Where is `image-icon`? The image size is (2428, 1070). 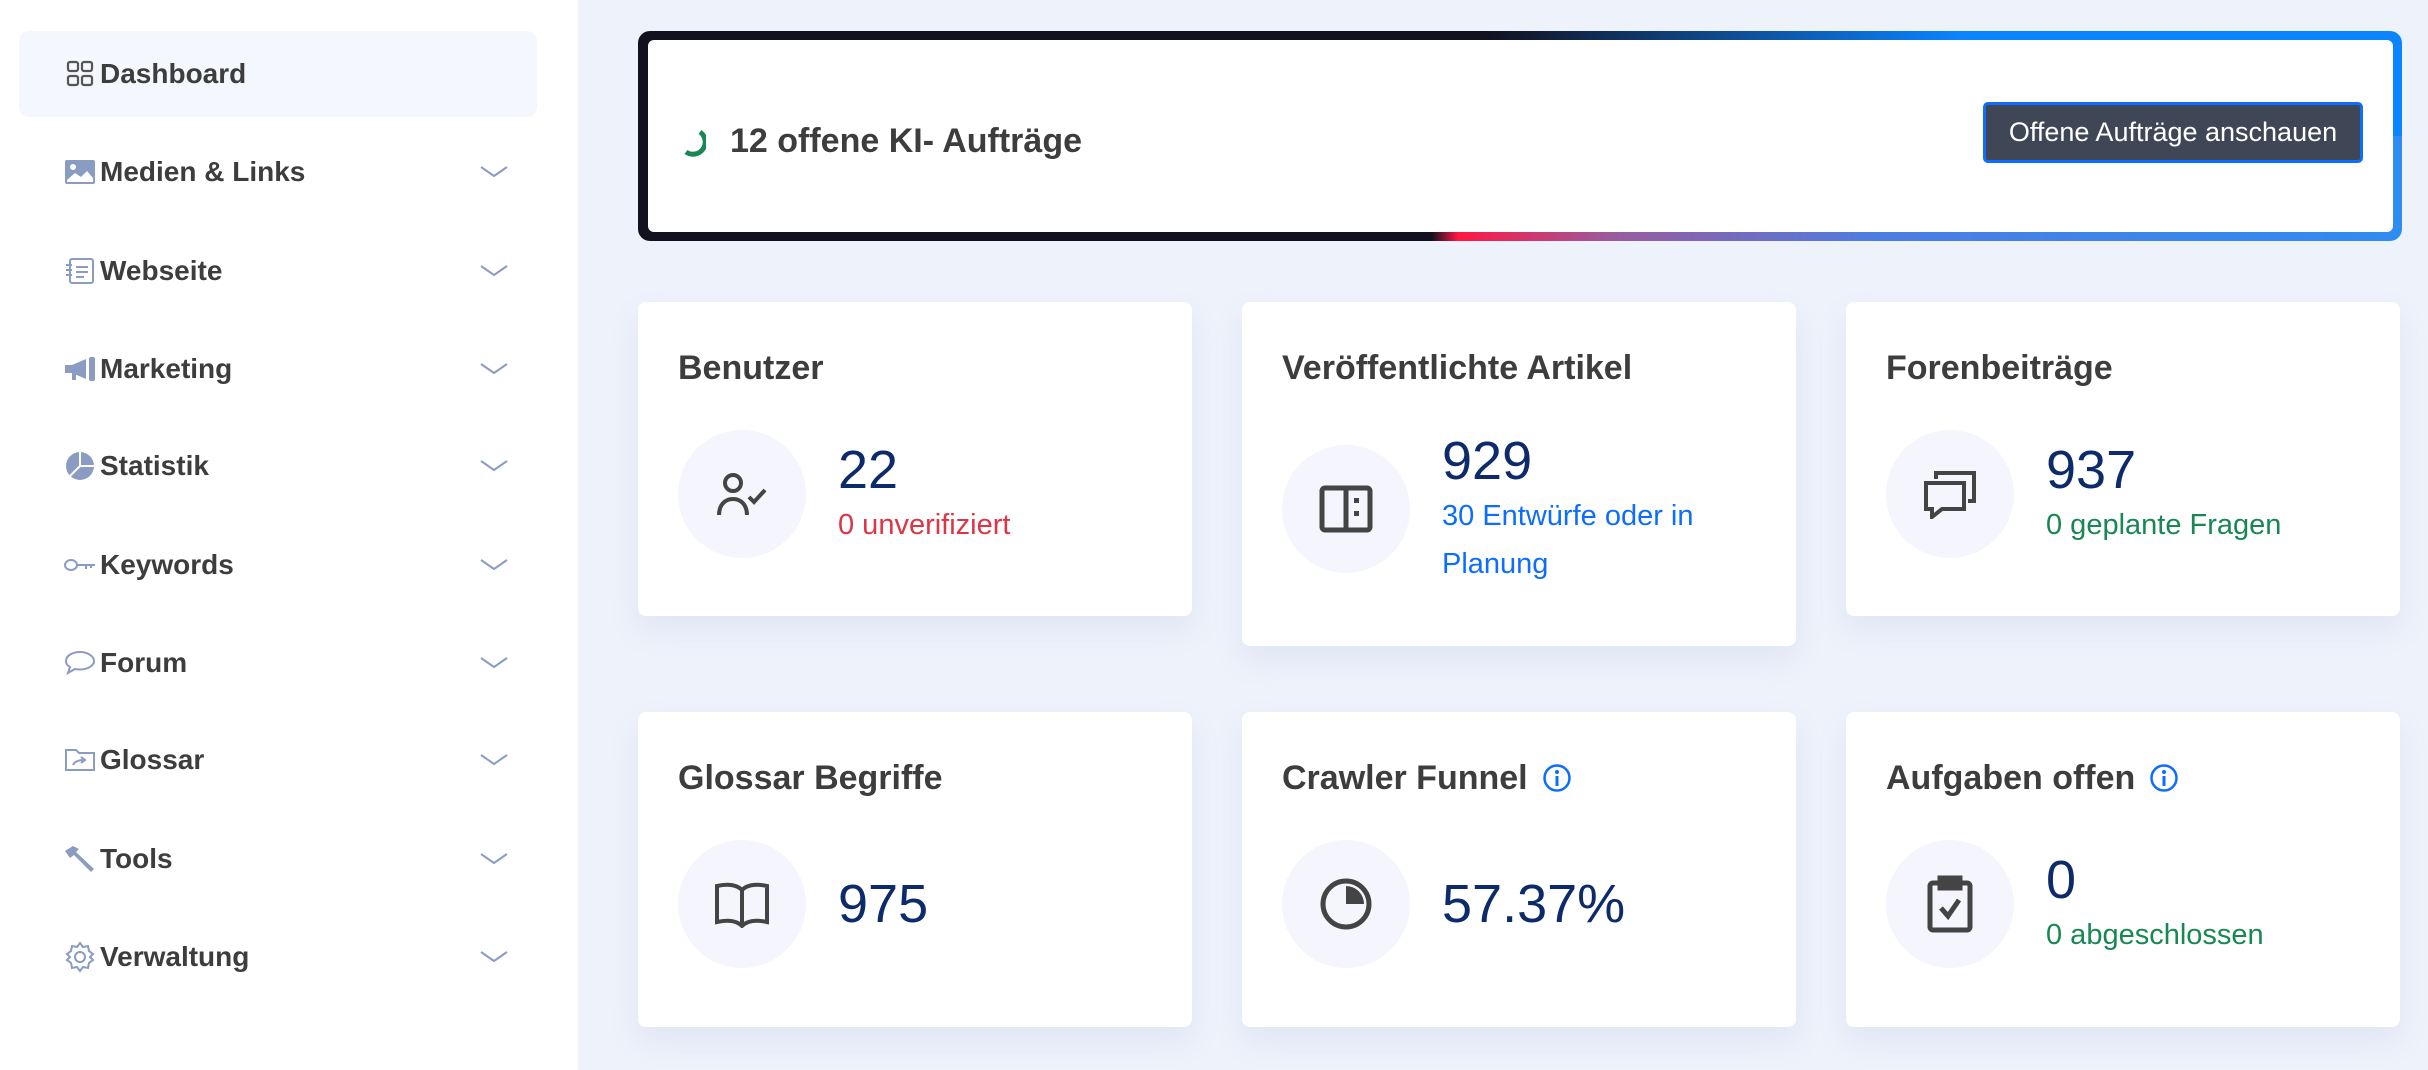 image-icon is located at coordinates (80, 172).